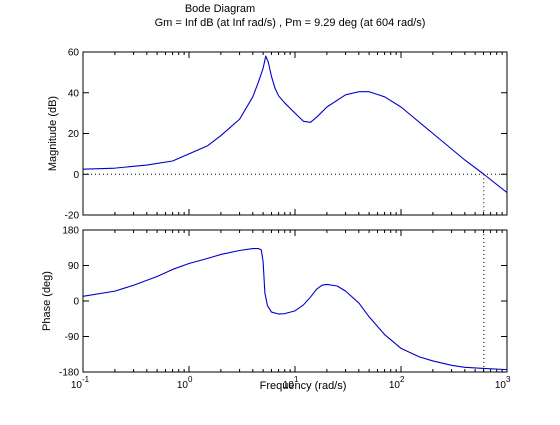 The image size is (560, 425). What do you see at coordinates (76, 175) in the screenshot?
I see `magnitude-y-tick-label: 0` at bounding box center [76, 175].